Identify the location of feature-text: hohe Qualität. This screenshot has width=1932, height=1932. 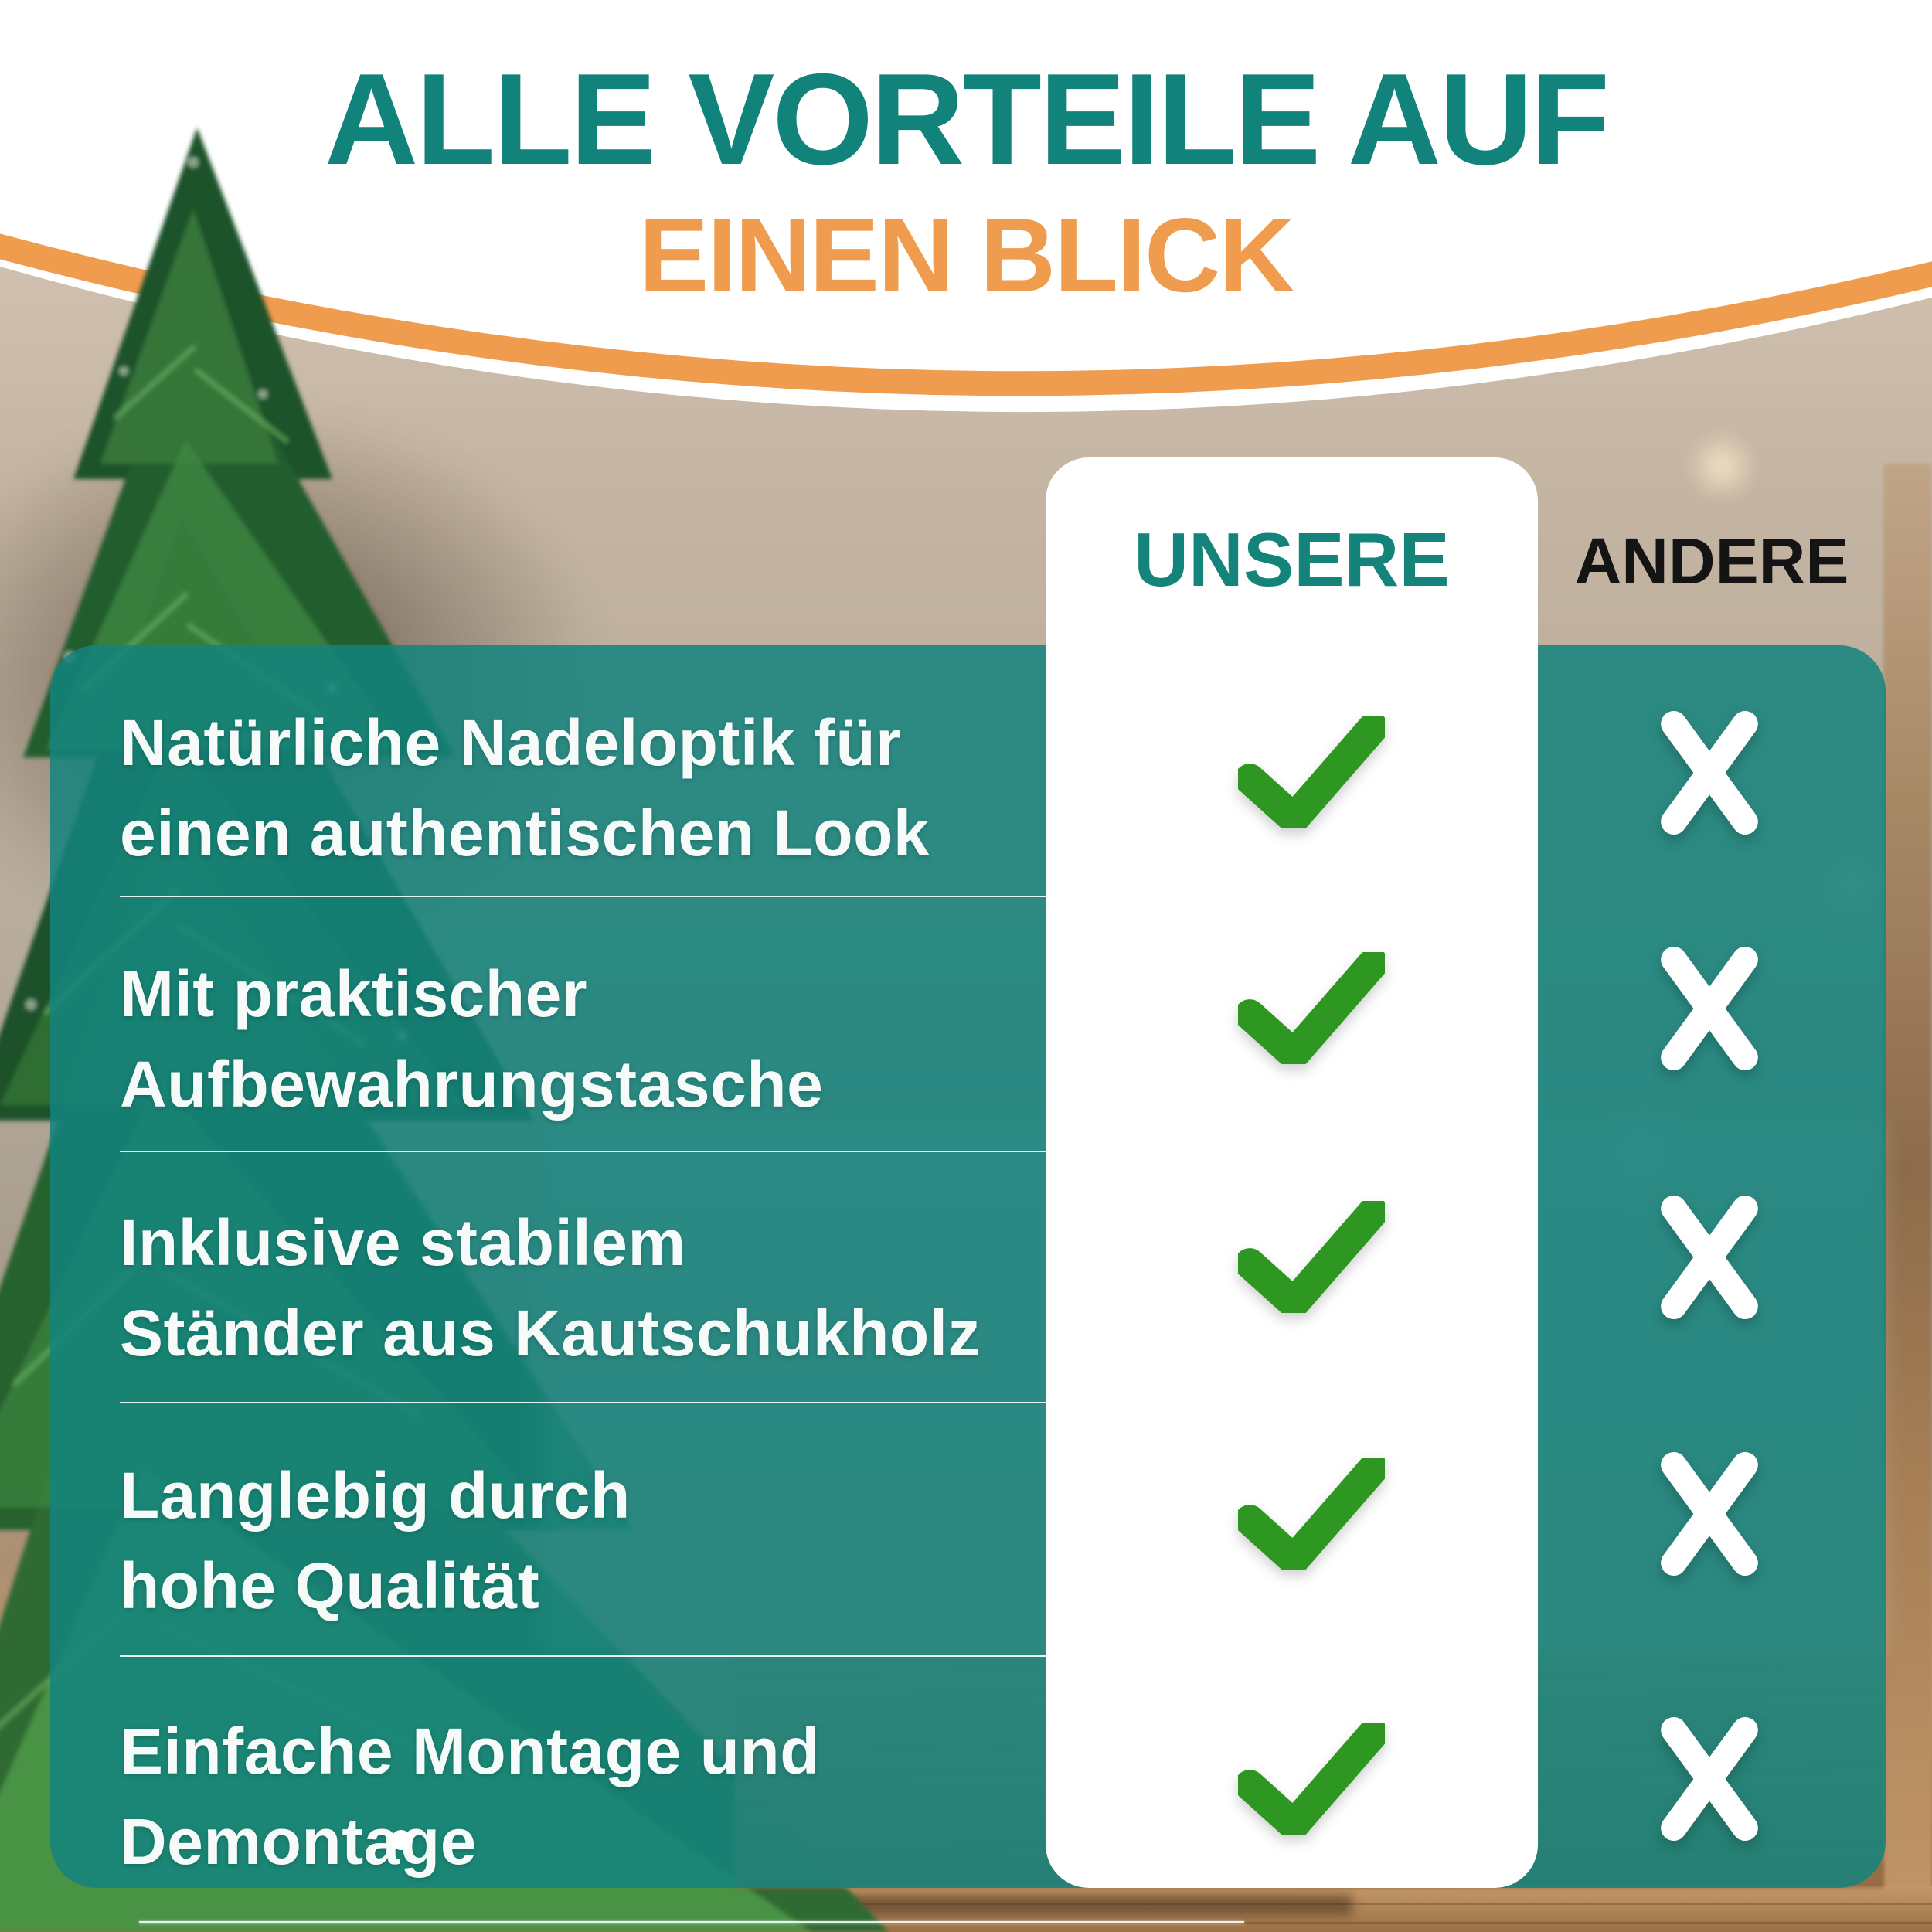
(330, 1586).